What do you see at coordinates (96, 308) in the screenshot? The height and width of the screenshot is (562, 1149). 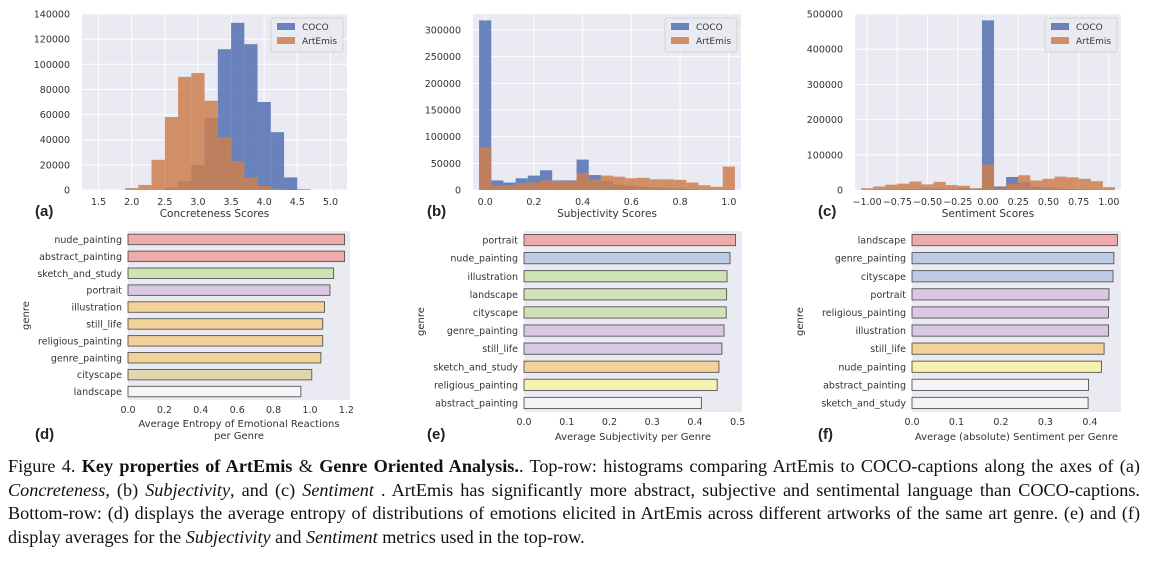 I see `genre-label: illustration` at bounding box center [96, 308].